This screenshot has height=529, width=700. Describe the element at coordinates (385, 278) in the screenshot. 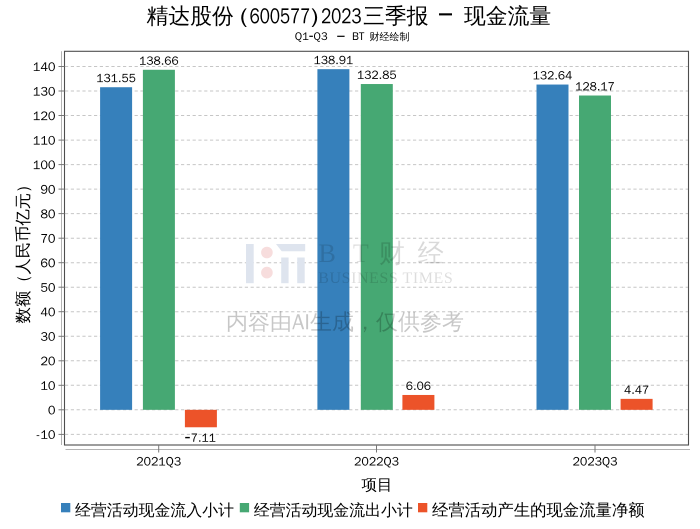

I see `svg-text: BUSINESS TIMES` at that location.